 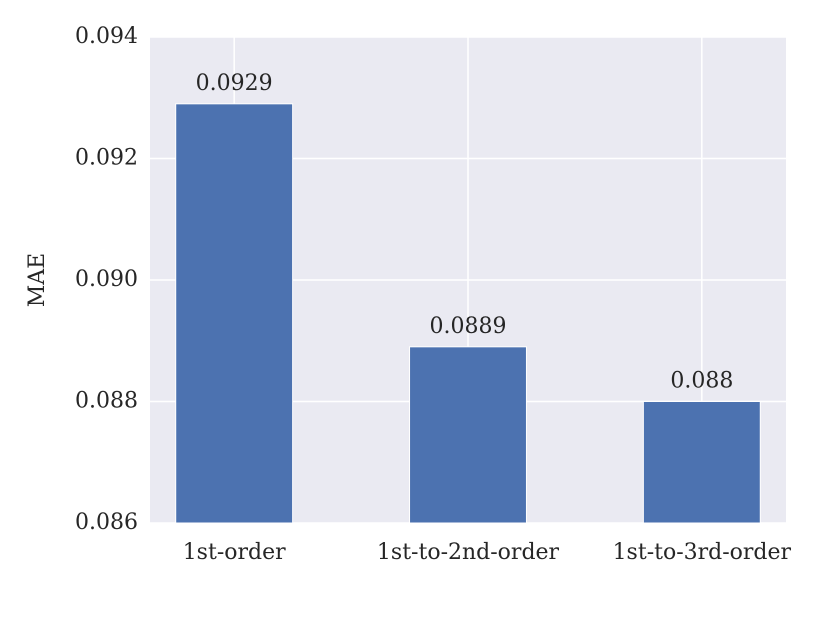 What do you see at coordinates (106, 401) in the screenshot?
I see `y-tick-label: 0.088` at bounding box center [106, 401].